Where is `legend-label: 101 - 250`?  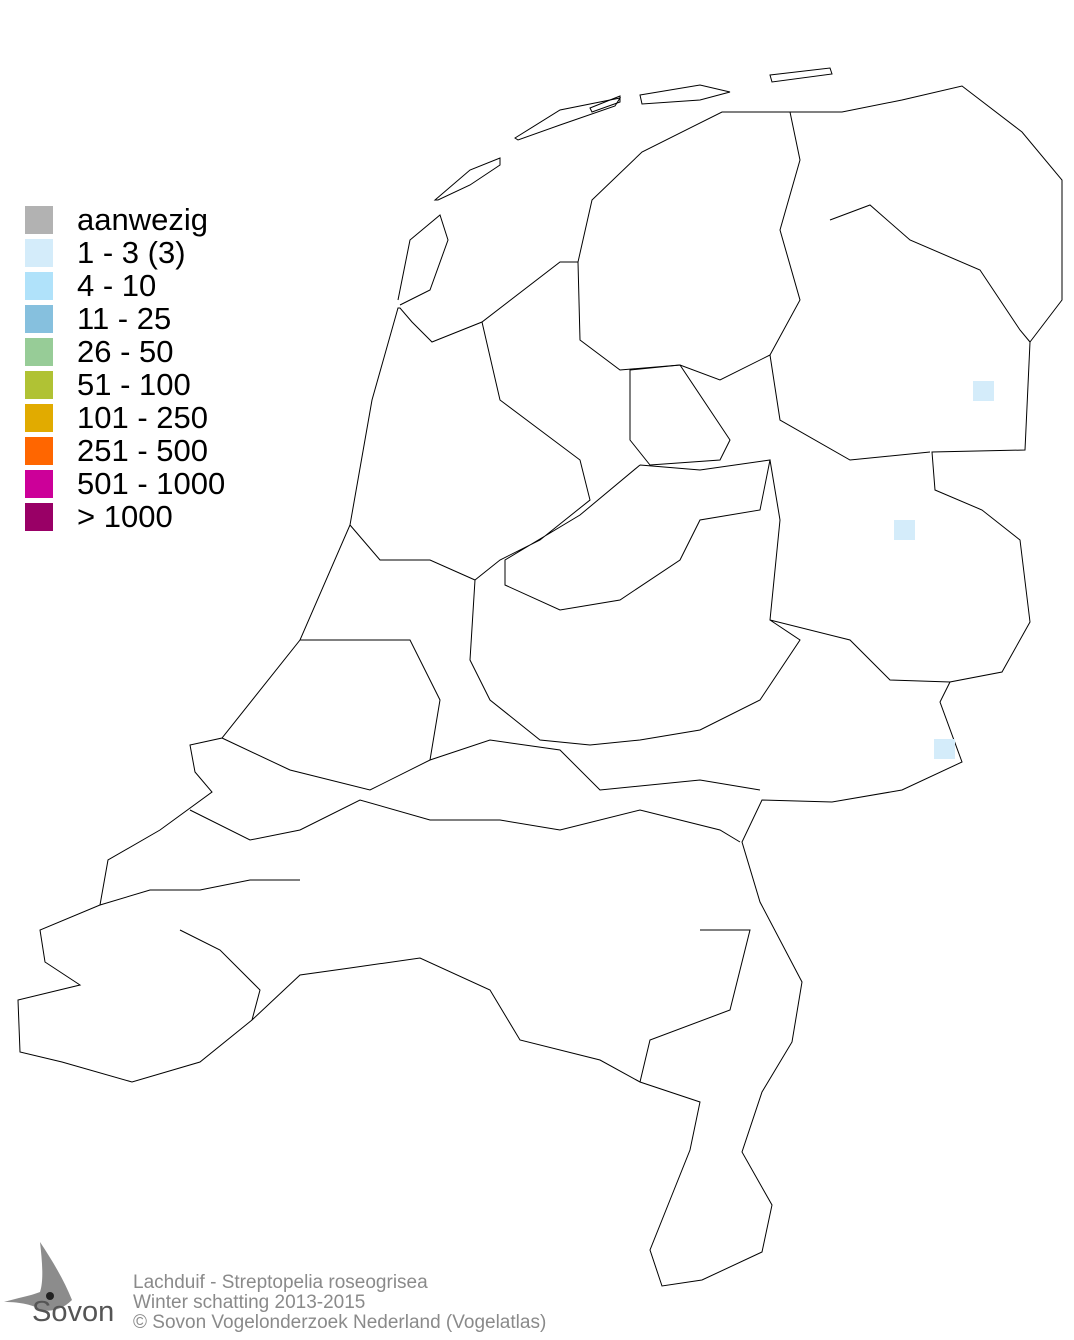
legend-label: 101 - 250 is located at coordinates (142, 417).